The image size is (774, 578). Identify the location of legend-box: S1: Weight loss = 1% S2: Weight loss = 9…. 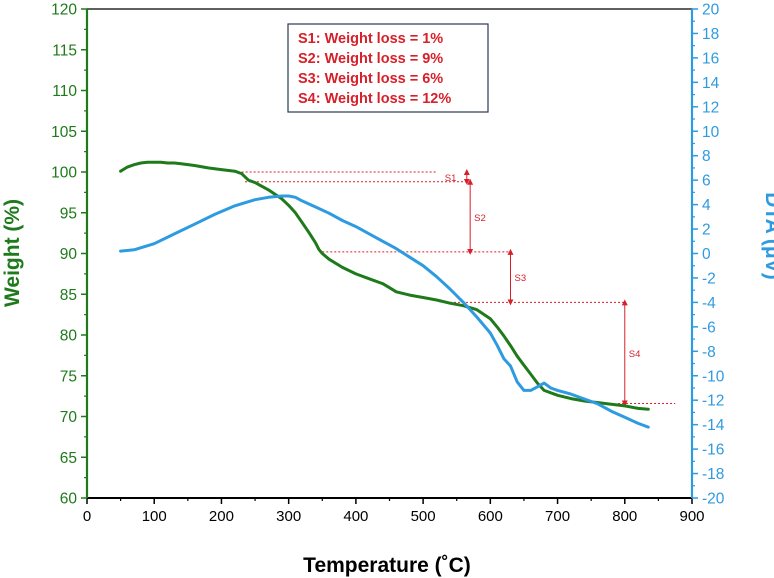
(388, 68).